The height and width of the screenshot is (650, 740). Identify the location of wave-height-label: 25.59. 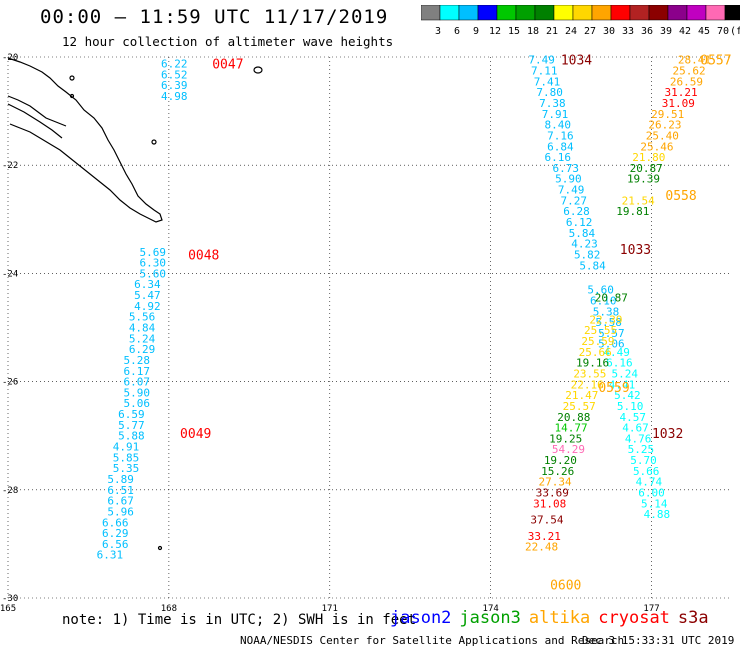
(597, 341).